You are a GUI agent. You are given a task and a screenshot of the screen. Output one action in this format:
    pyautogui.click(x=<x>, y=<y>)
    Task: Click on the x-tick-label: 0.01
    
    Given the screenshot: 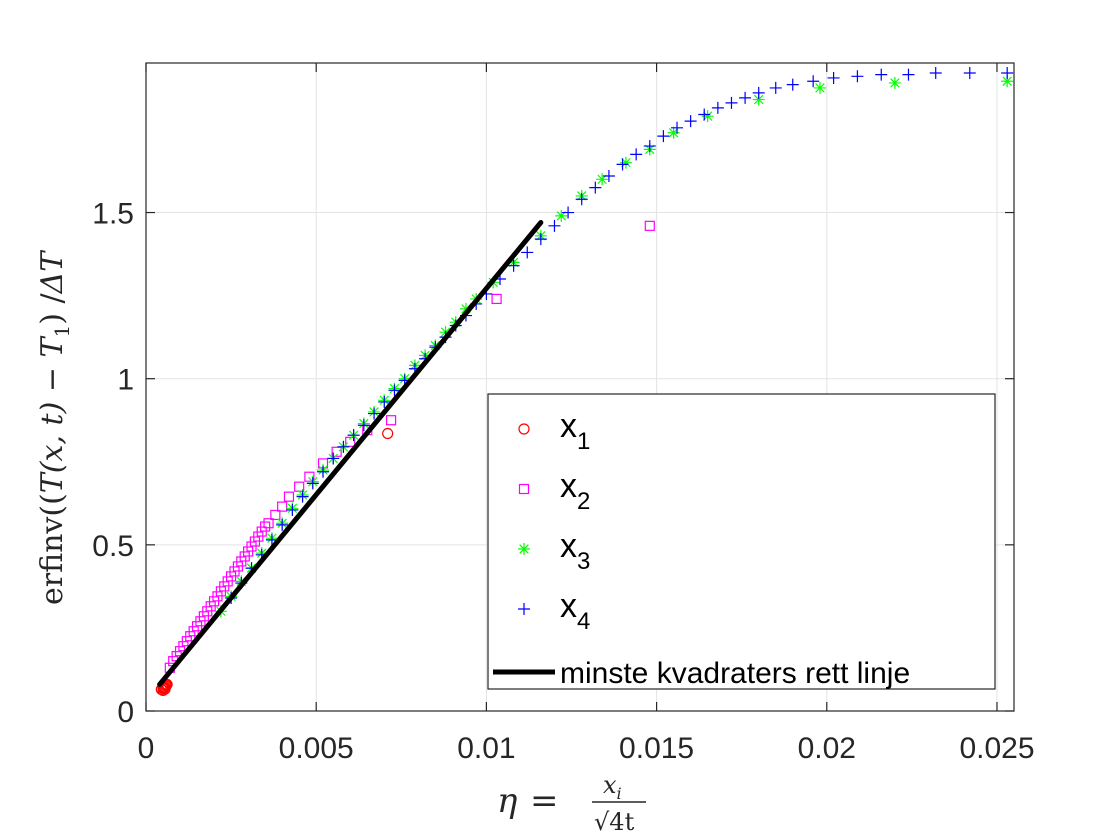 What is the action you would take?
    pyautogui.click(x=486, y=748)
    